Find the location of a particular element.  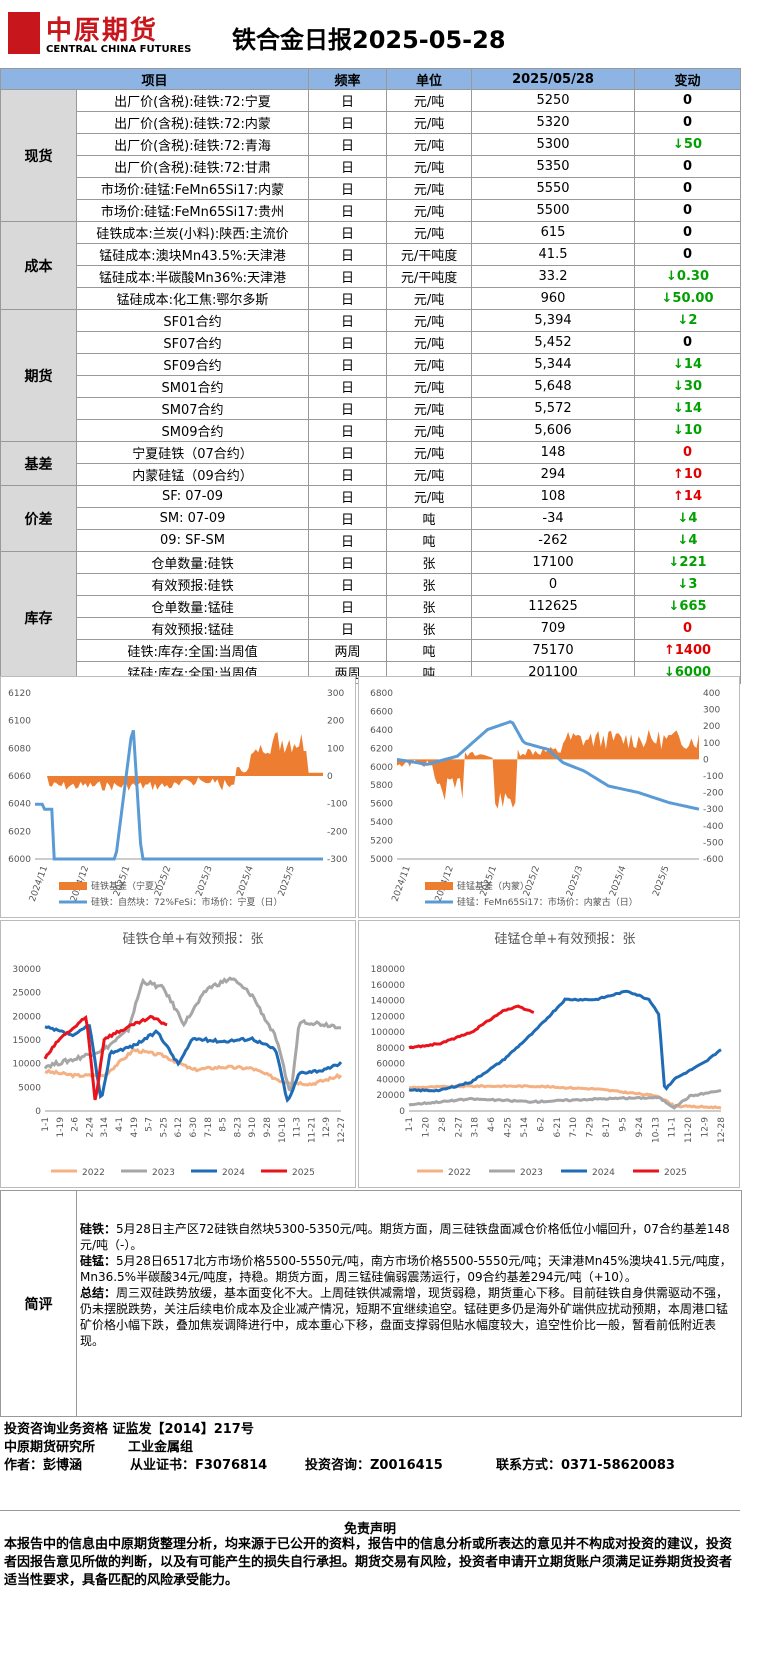

value-cell: 5,344 is located at coordinates (553, 364).